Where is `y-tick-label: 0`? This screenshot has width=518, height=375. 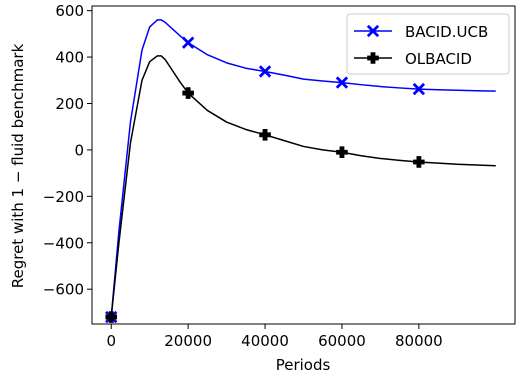 y-tick-label: 0 is located at coordinates (79, 150).